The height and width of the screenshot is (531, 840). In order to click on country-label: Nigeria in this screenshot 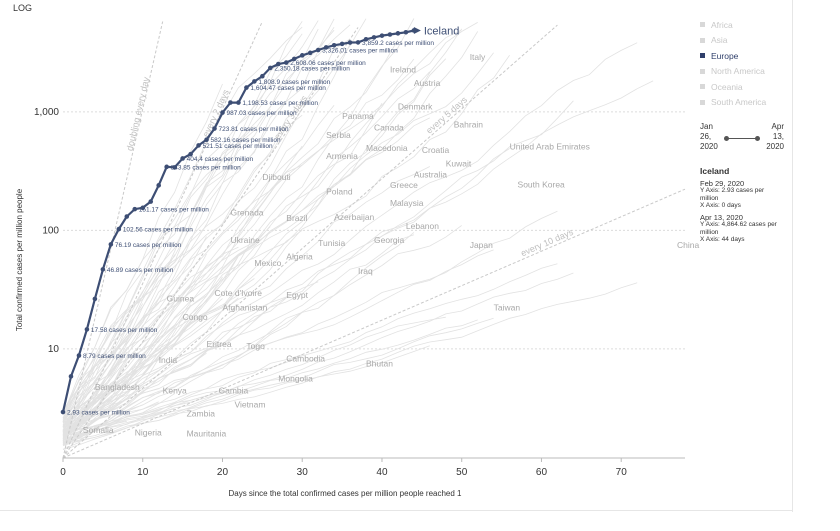, I will do `click(148, 433)`.